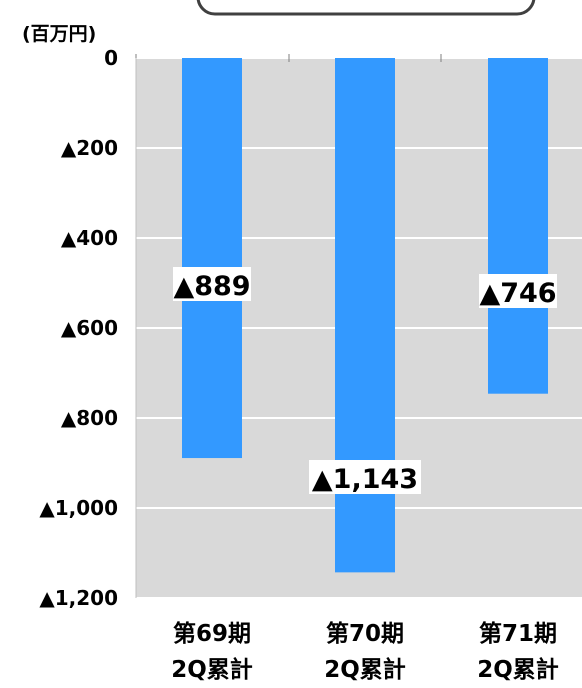 Image resolution: width=582 pixels, height=688 pixels. Describe the element at coordinates (78, 598) in the screenshot. I see `y-tick-label: ▲1,200` at that location.